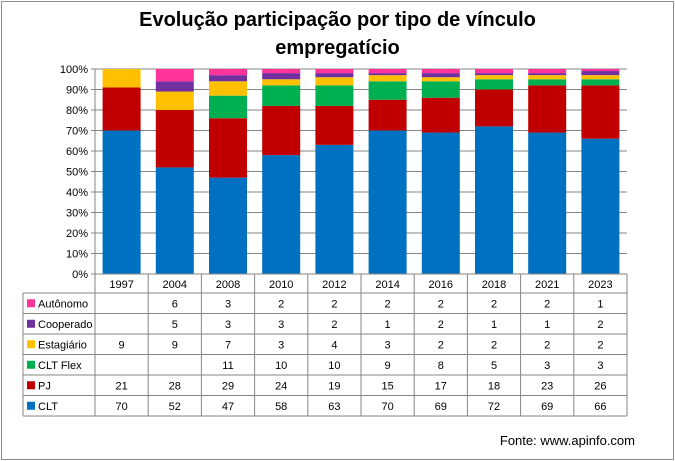  Describe the element at coordinates (441, 285) in the screenshot. I see `x-tick-label: 2016` at that location.